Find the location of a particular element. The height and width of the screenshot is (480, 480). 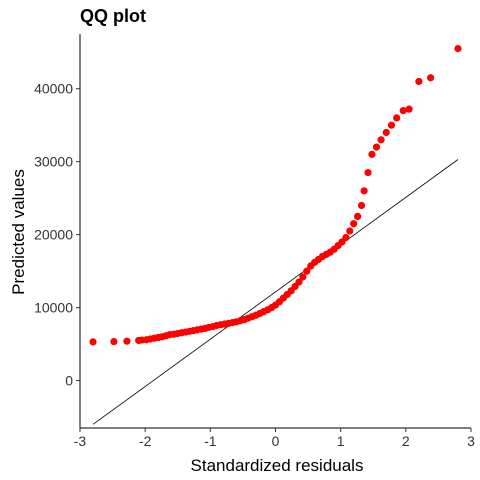

y-tick-label: 0 is located at coordinates (69, 381).